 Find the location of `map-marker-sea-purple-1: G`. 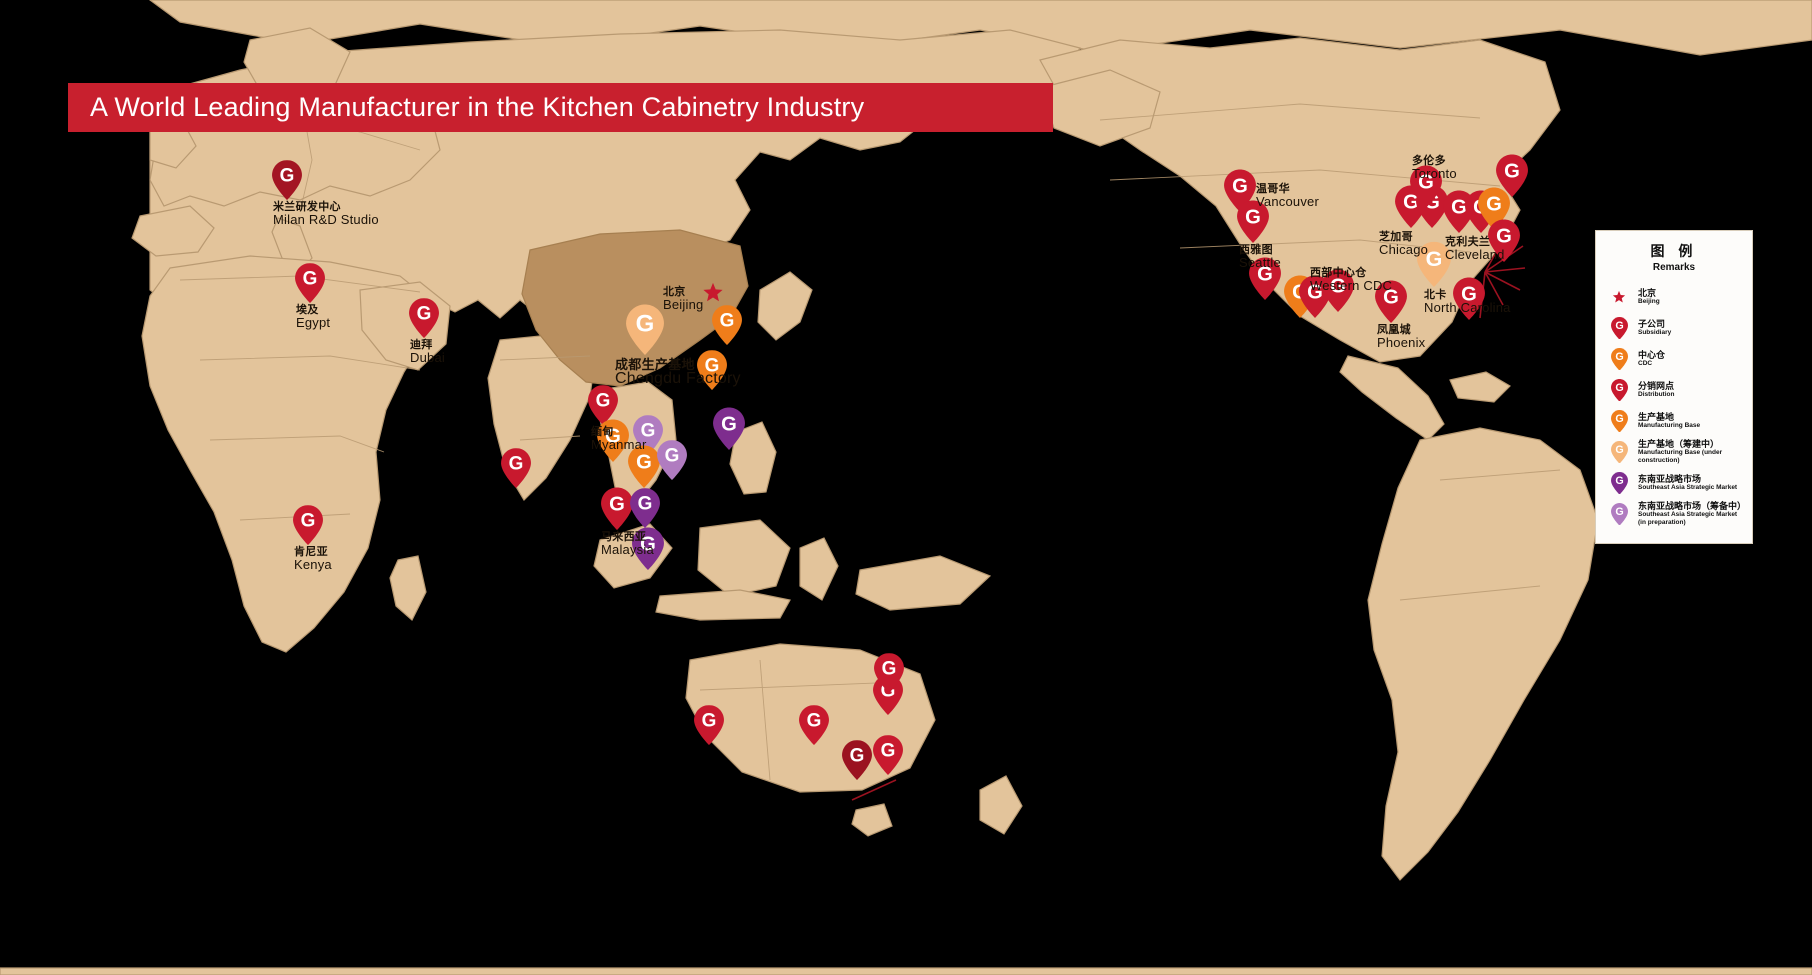

map-marker-sea-purple-1: G is located at coordinates (648, 435).